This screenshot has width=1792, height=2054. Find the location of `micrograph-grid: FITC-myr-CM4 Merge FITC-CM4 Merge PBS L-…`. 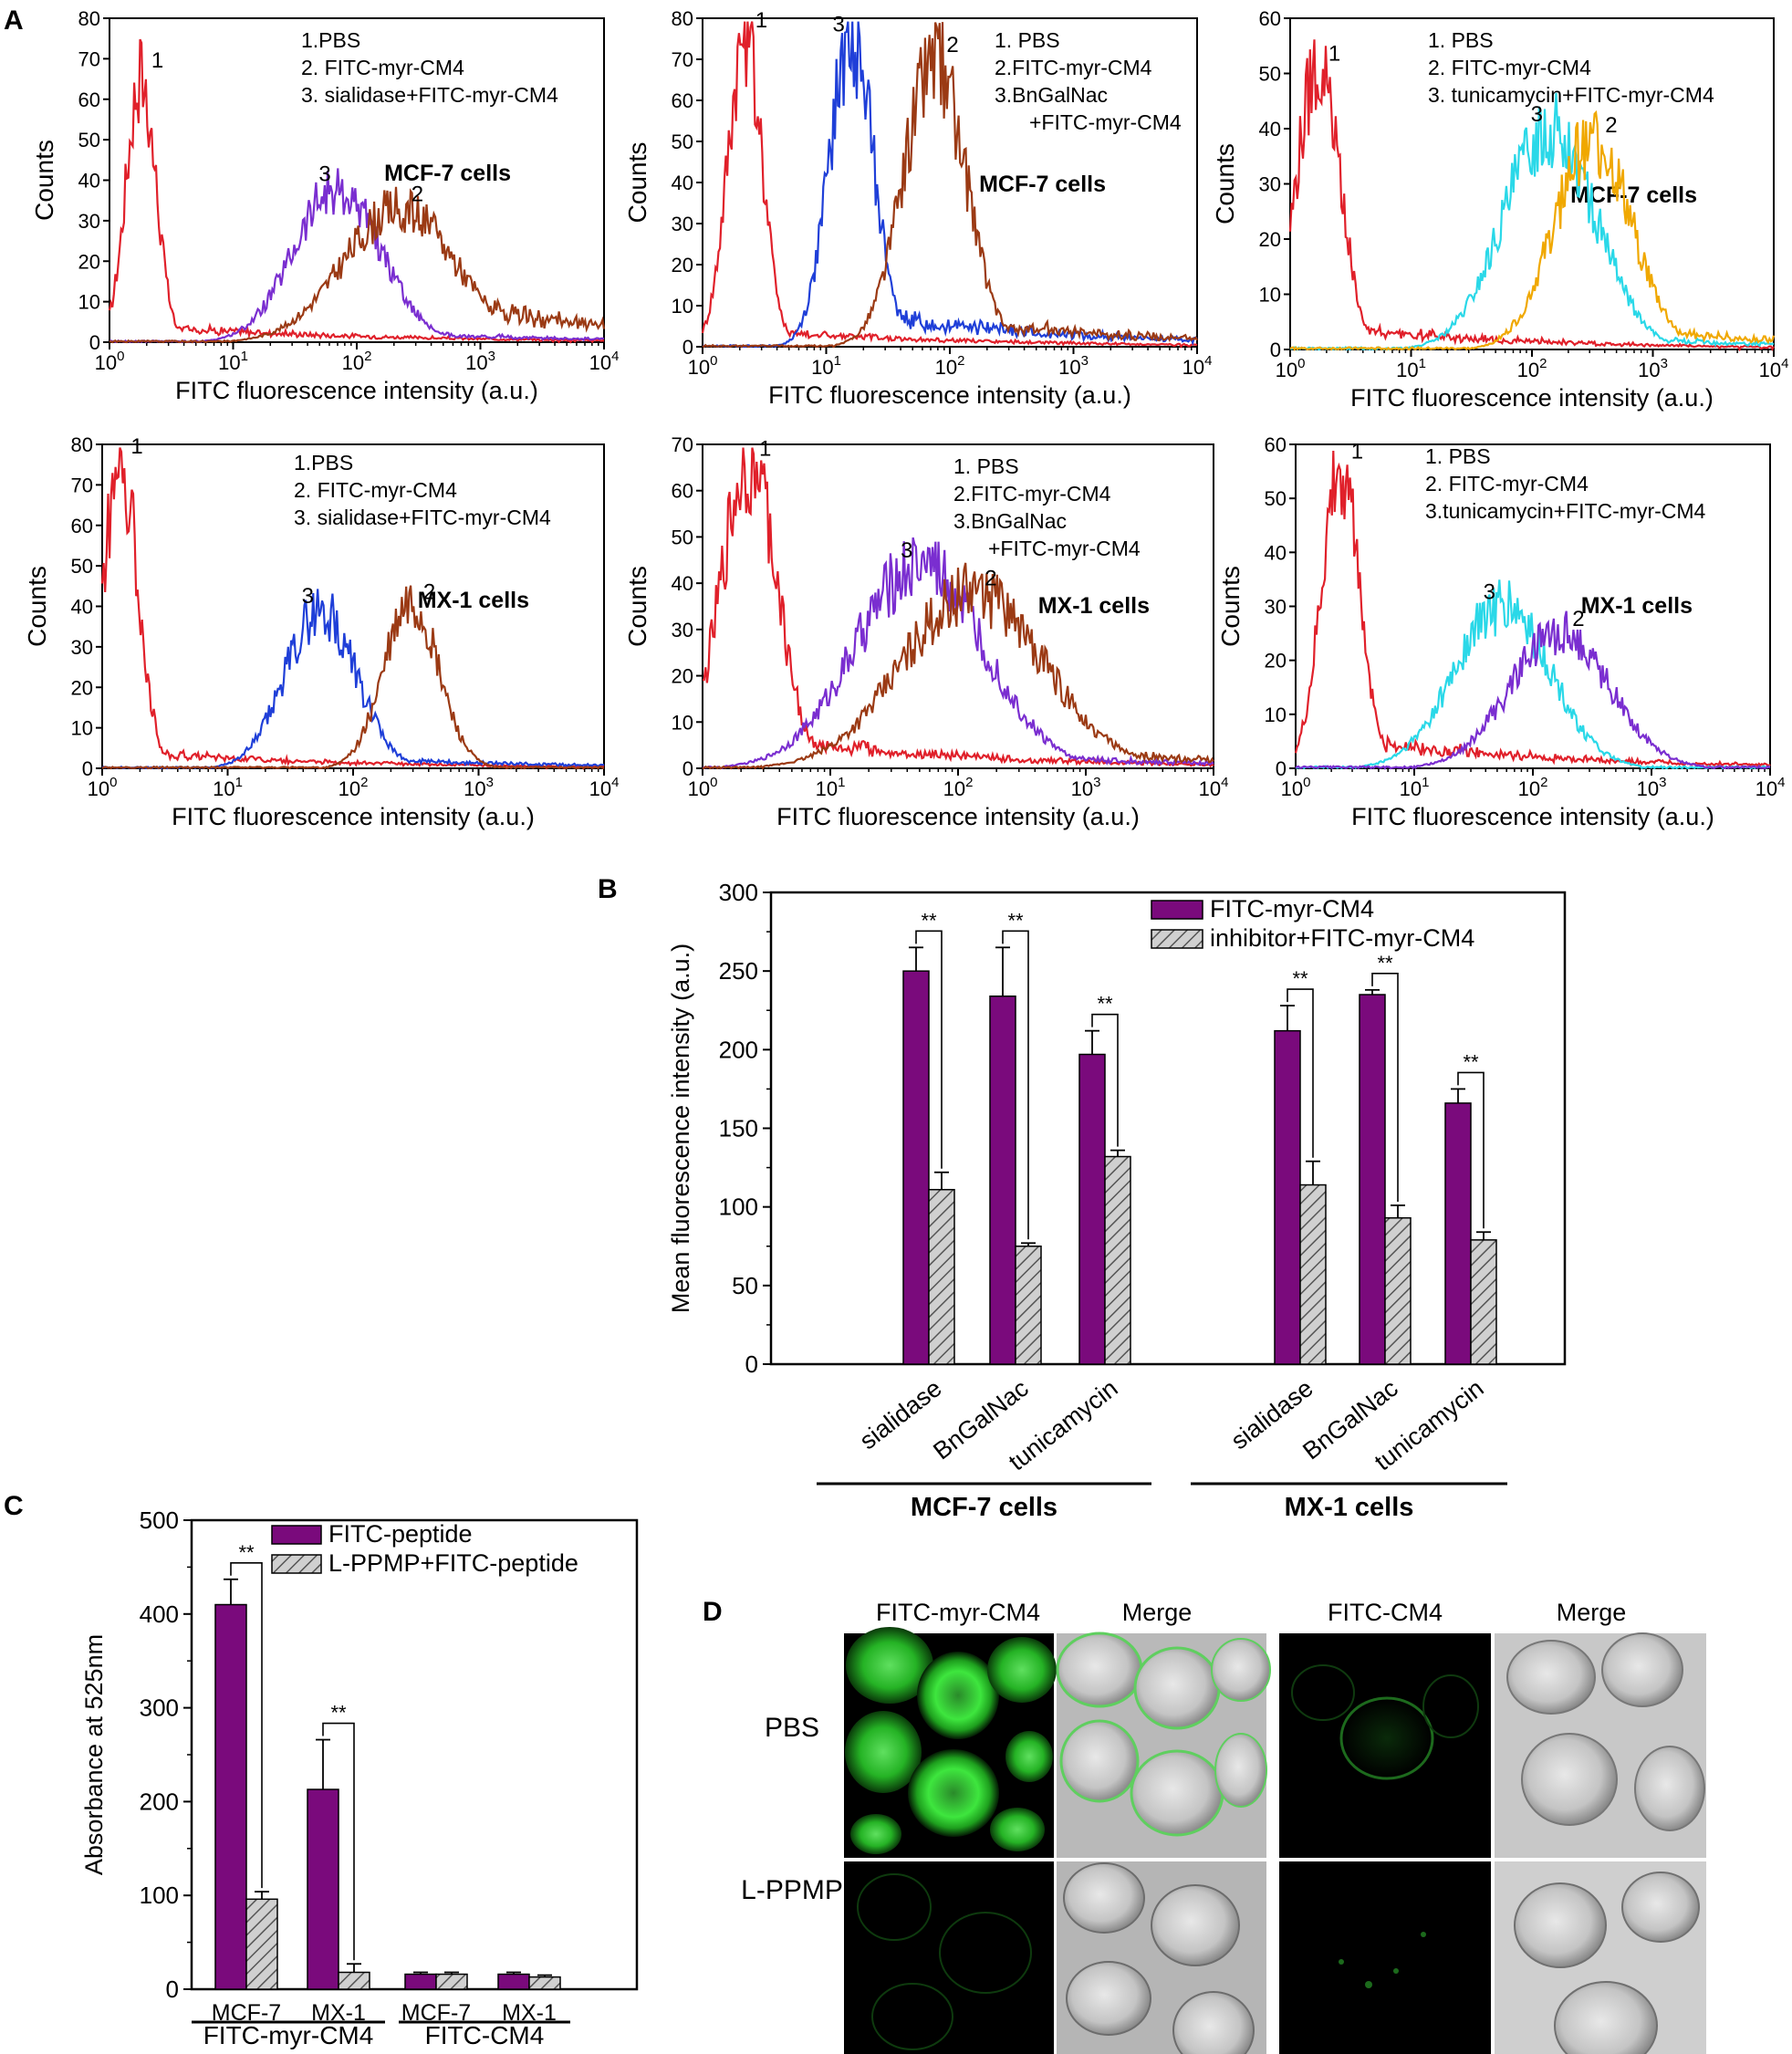

micrograph-grid: FITC-myr-CM4 Merge FITC-CM4 Merge PBS L-… is located at coordinates (1223, 1827).